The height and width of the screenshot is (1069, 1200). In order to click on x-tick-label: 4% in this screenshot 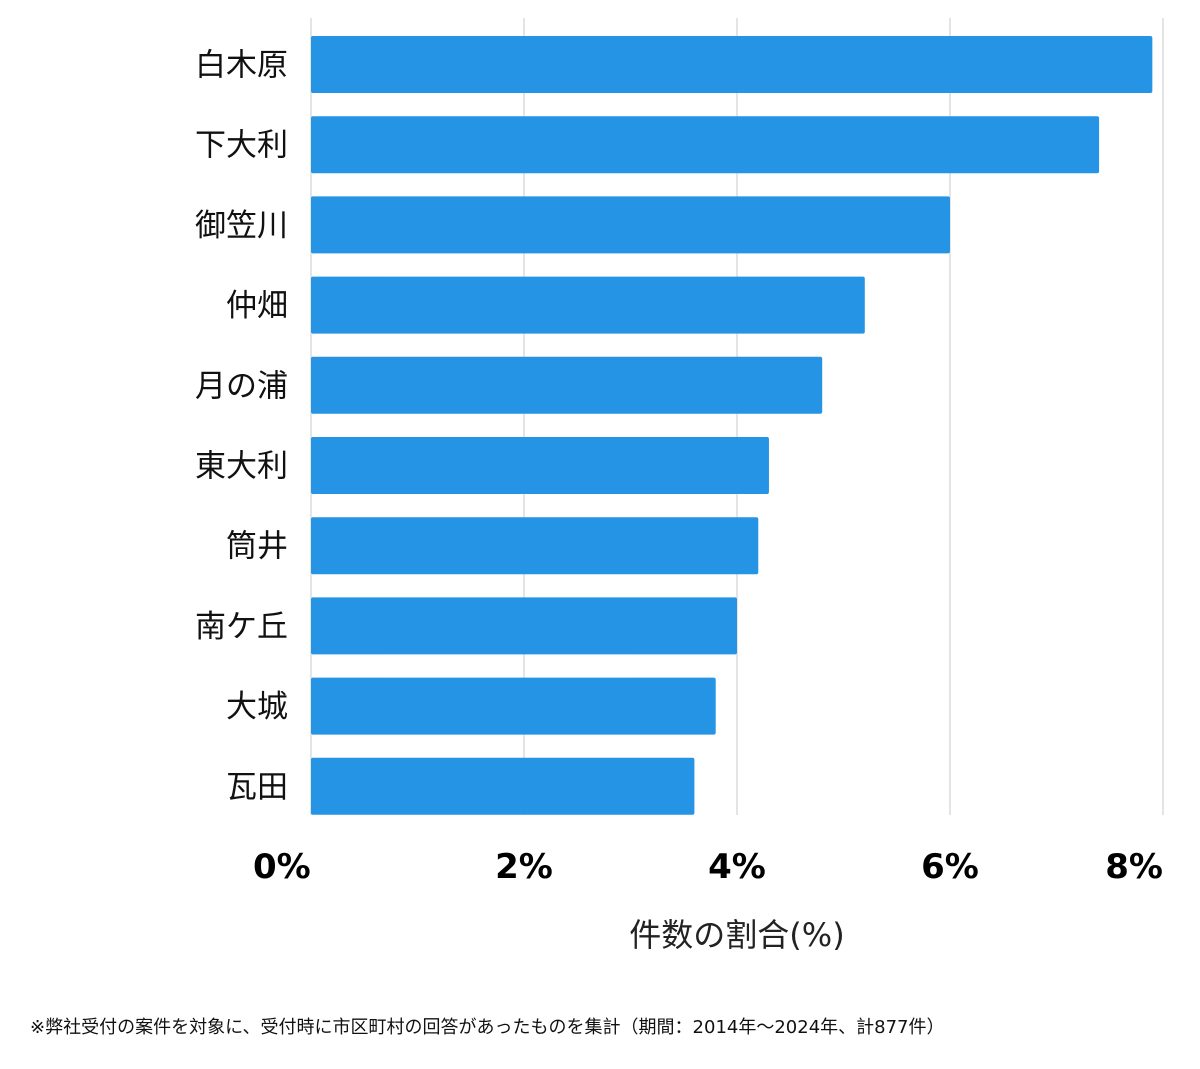, I will do `click(737, 867)`.